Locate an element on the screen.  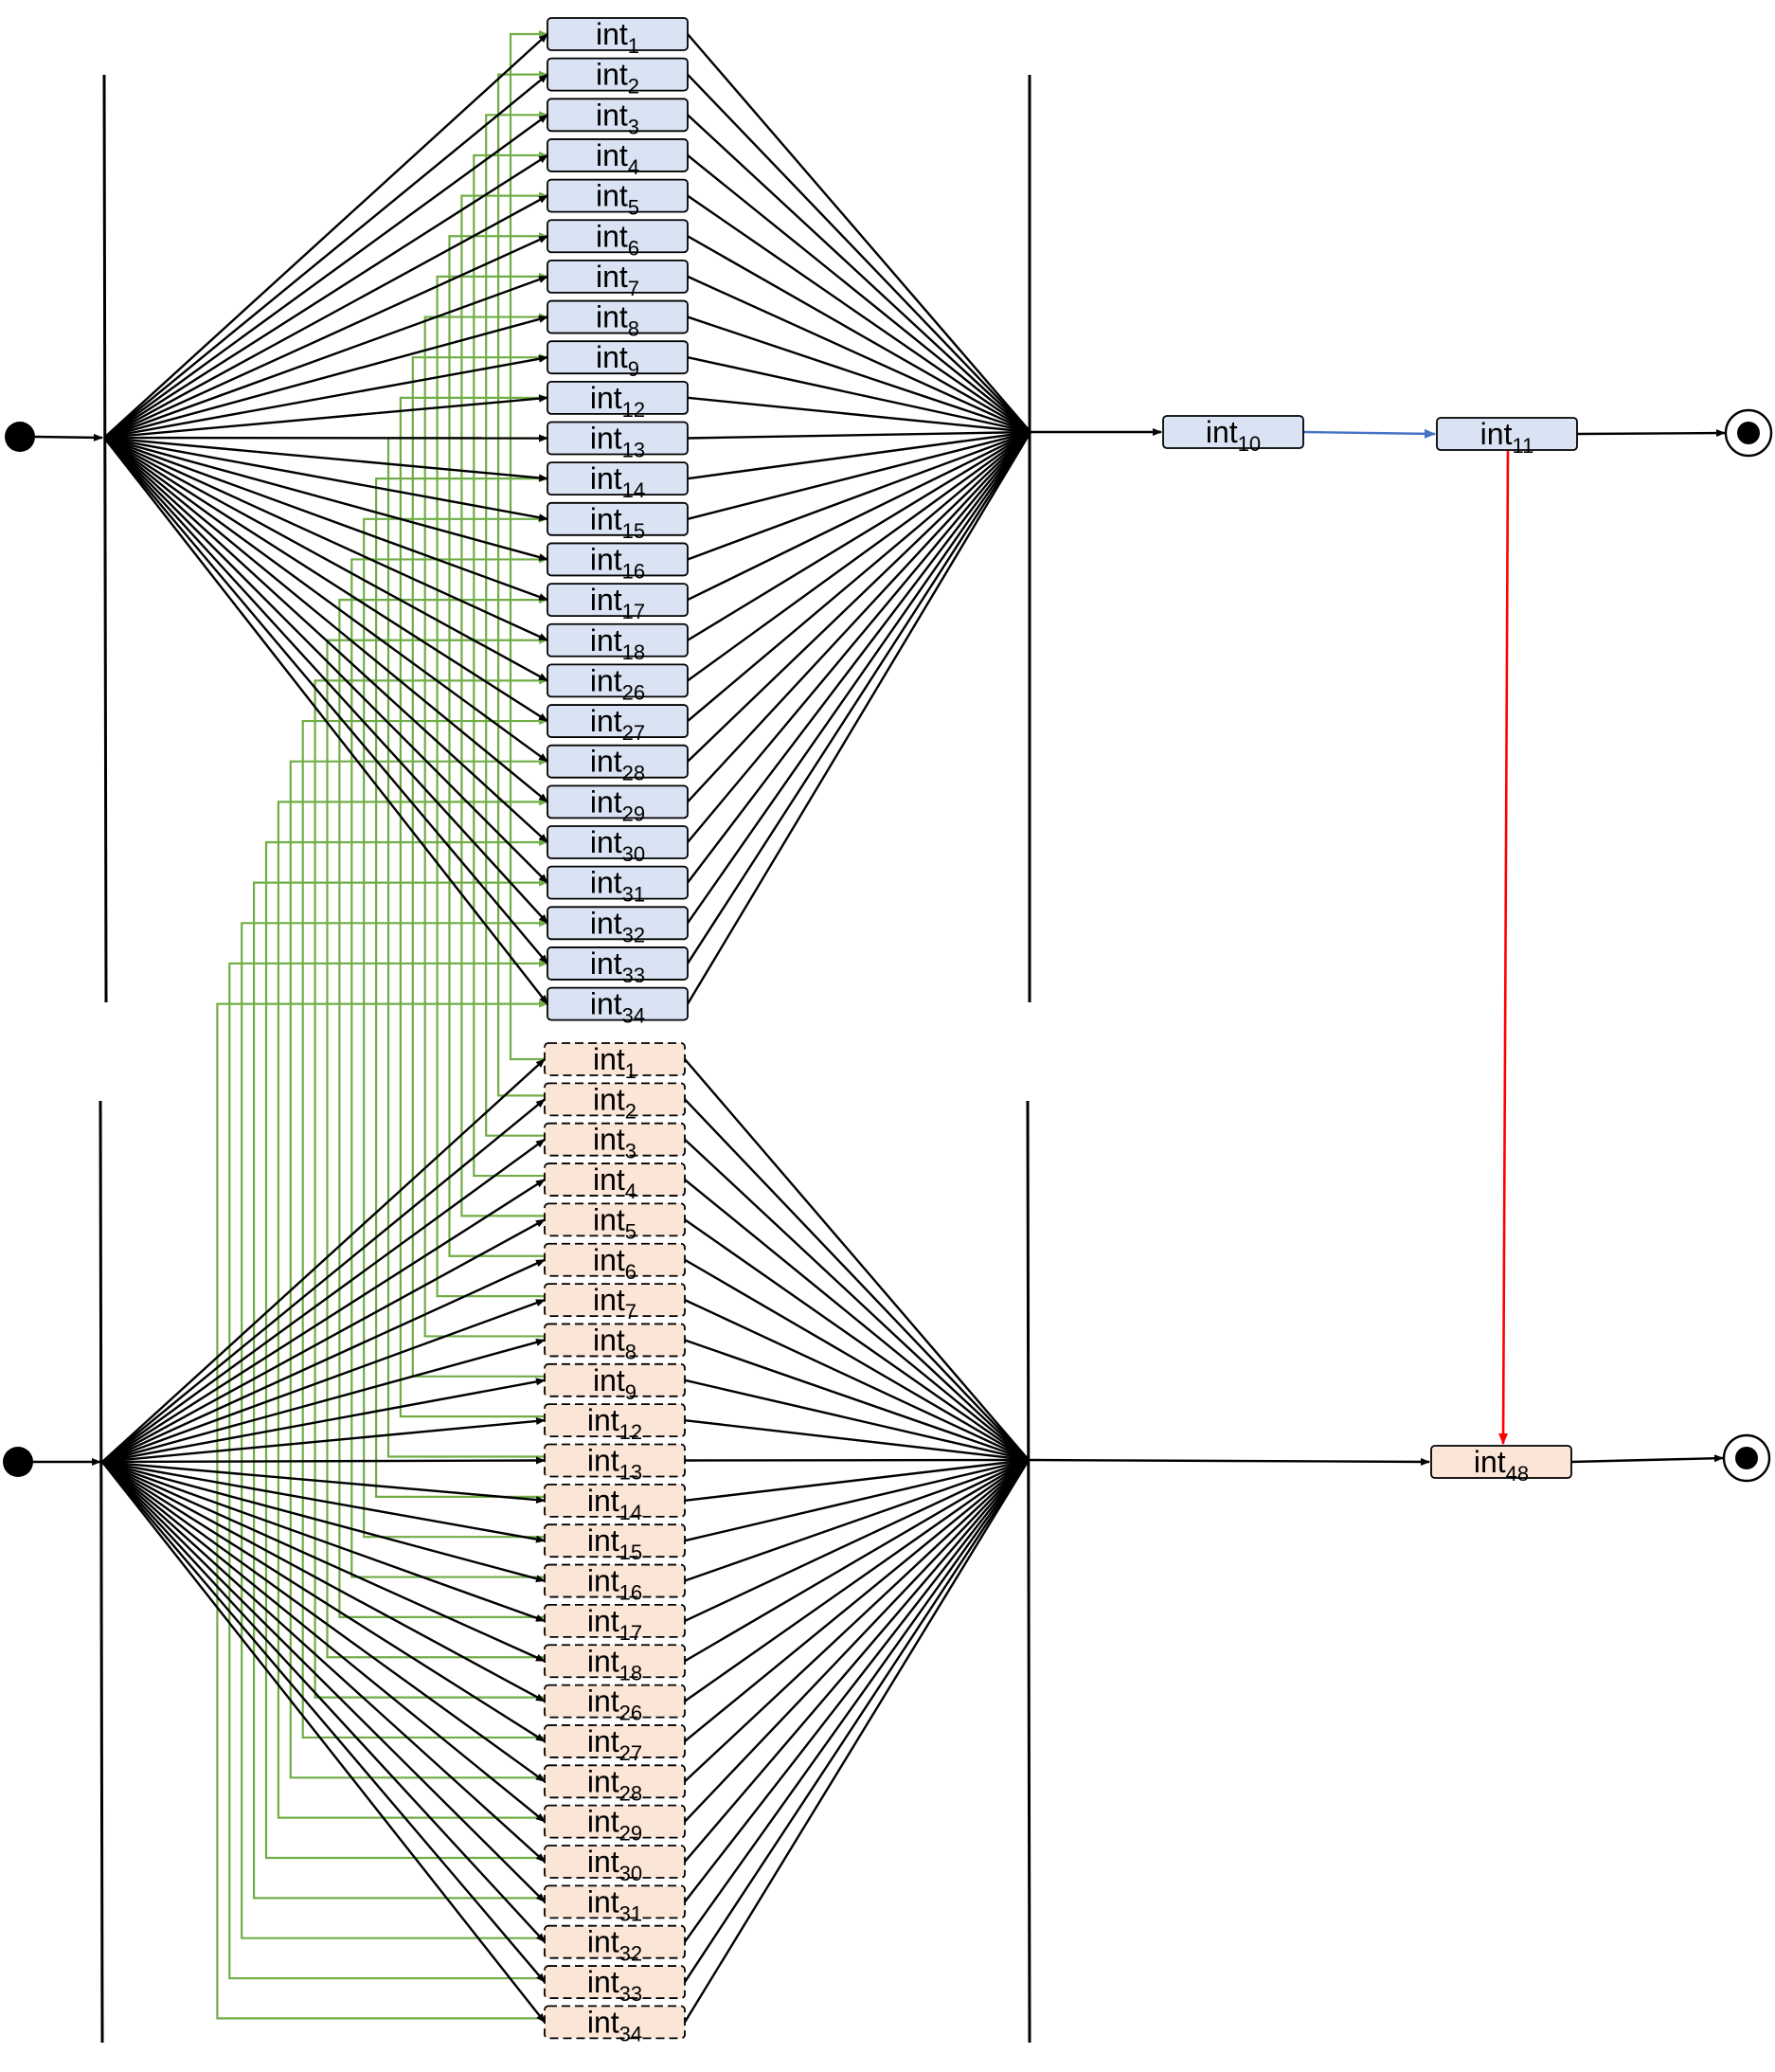
bottom-activity-node-label: int33 is located at coordinates (614, 1985).